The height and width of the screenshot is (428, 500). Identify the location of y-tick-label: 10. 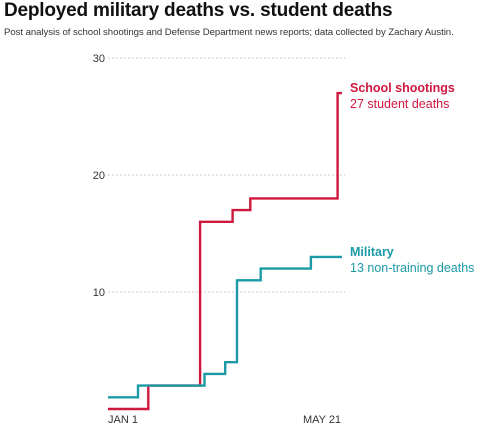
(99, 293).